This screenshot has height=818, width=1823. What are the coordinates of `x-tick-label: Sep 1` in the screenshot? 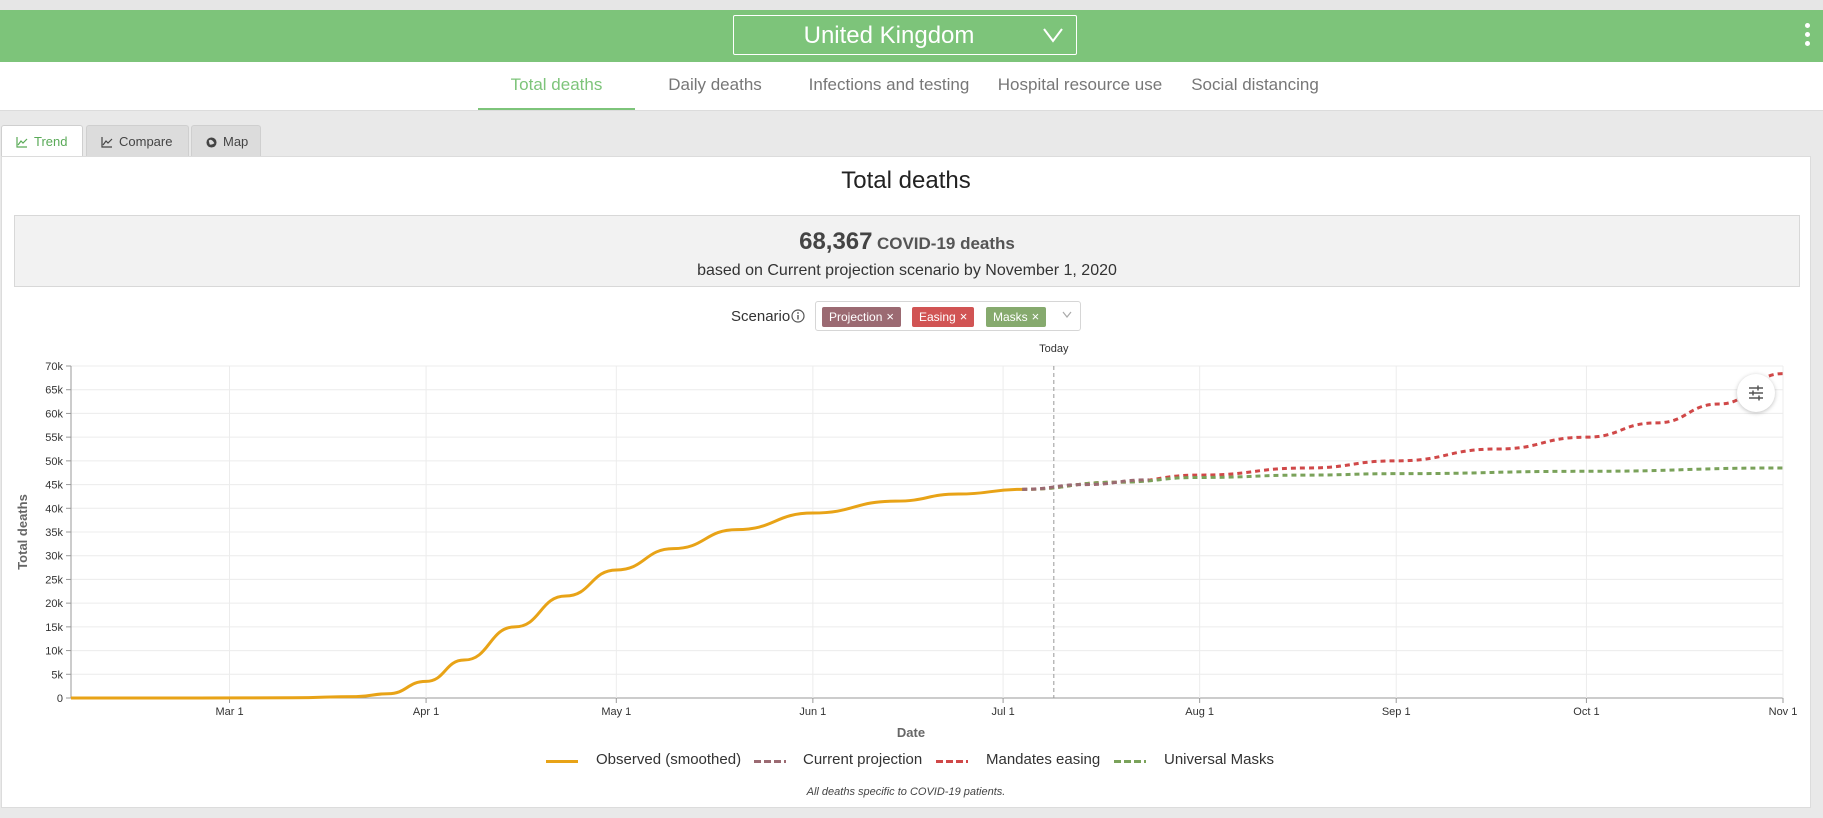 It's located at (1396, 712).